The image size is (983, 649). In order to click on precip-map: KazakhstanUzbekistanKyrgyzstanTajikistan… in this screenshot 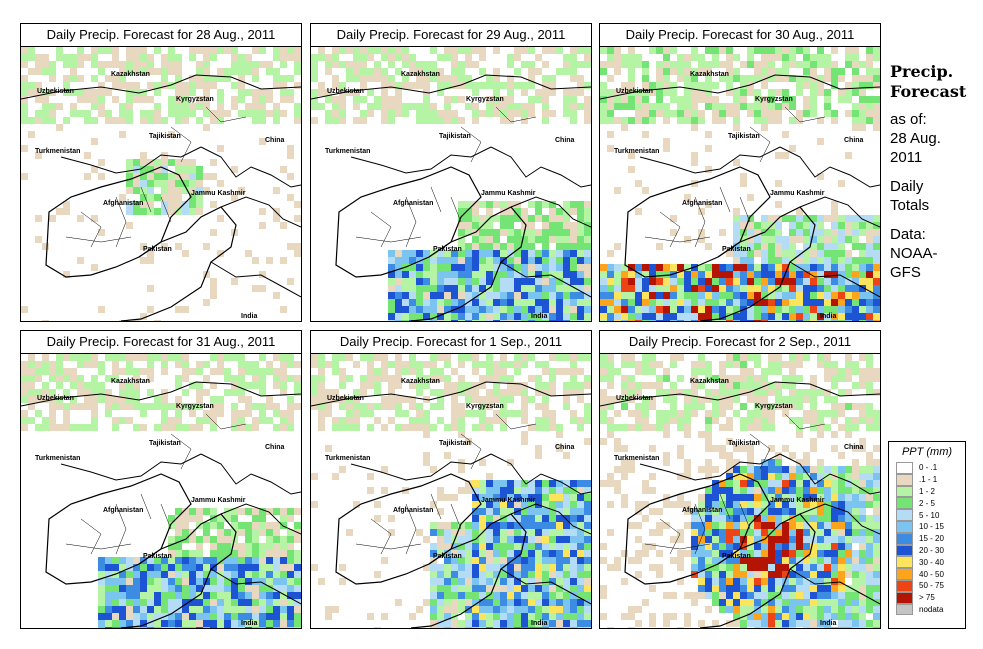, I will do `click(161, 184)`.